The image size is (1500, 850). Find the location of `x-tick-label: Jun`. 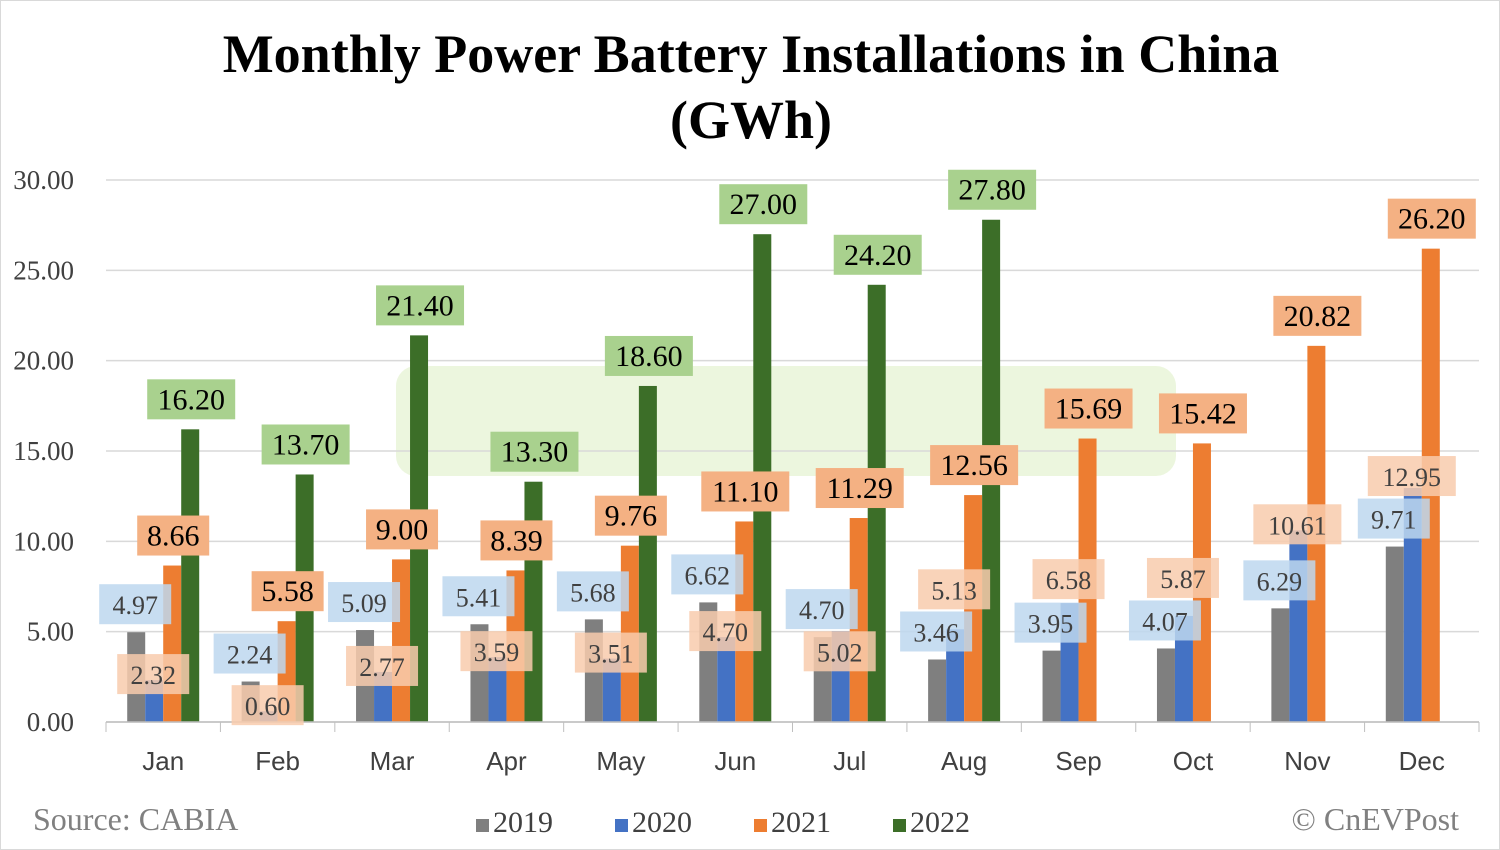

x-tick-label: Jun is located at coordinates (735, 761).